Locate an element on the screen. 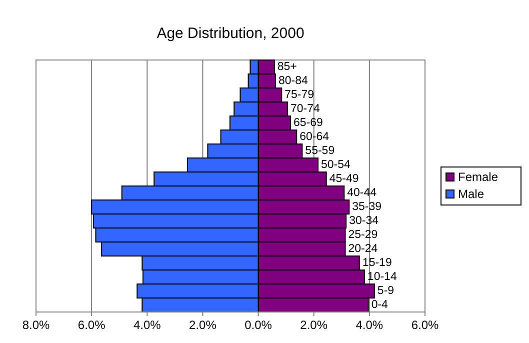  y-tick-label: 20-24 is located at coordinates (363, 249).